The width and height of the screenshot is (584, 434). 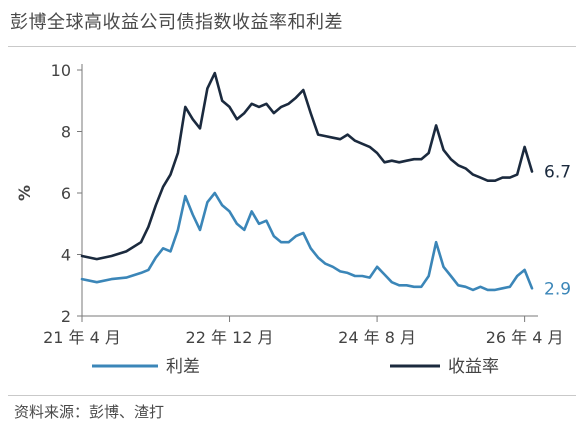 I want to click on y-tick-label: 2, so click(x=66, y=316).